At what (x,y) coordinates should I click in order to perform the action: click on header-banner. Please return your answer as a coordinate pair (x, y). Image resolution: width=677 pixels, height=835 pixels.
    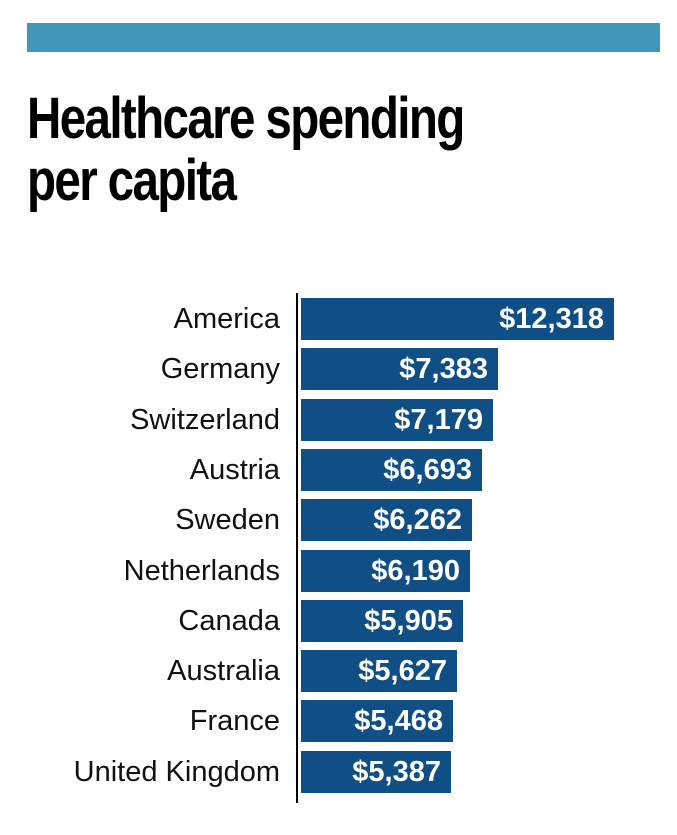
    Looking at the image, I should click on (343, 37).